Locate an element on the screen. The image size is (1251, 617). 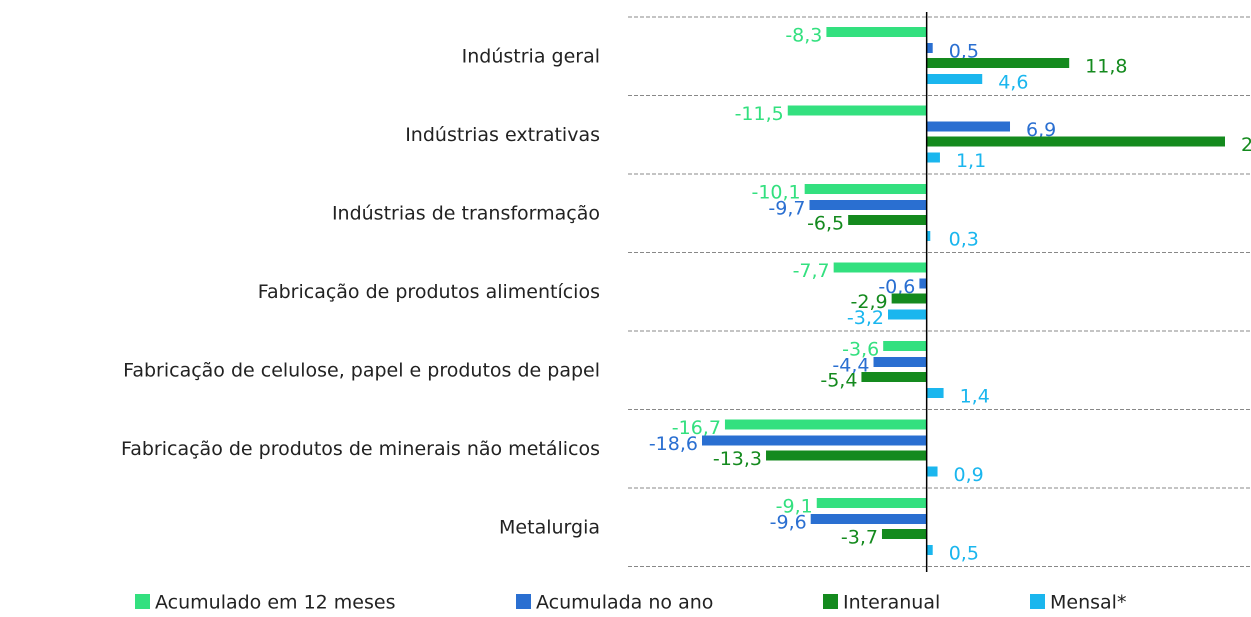
value-label: -16,7 is located at coordinates (696, 428).